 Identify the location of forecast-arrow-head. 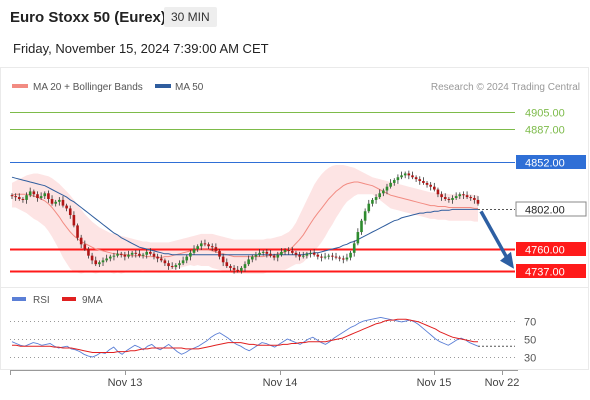
(507, 260).